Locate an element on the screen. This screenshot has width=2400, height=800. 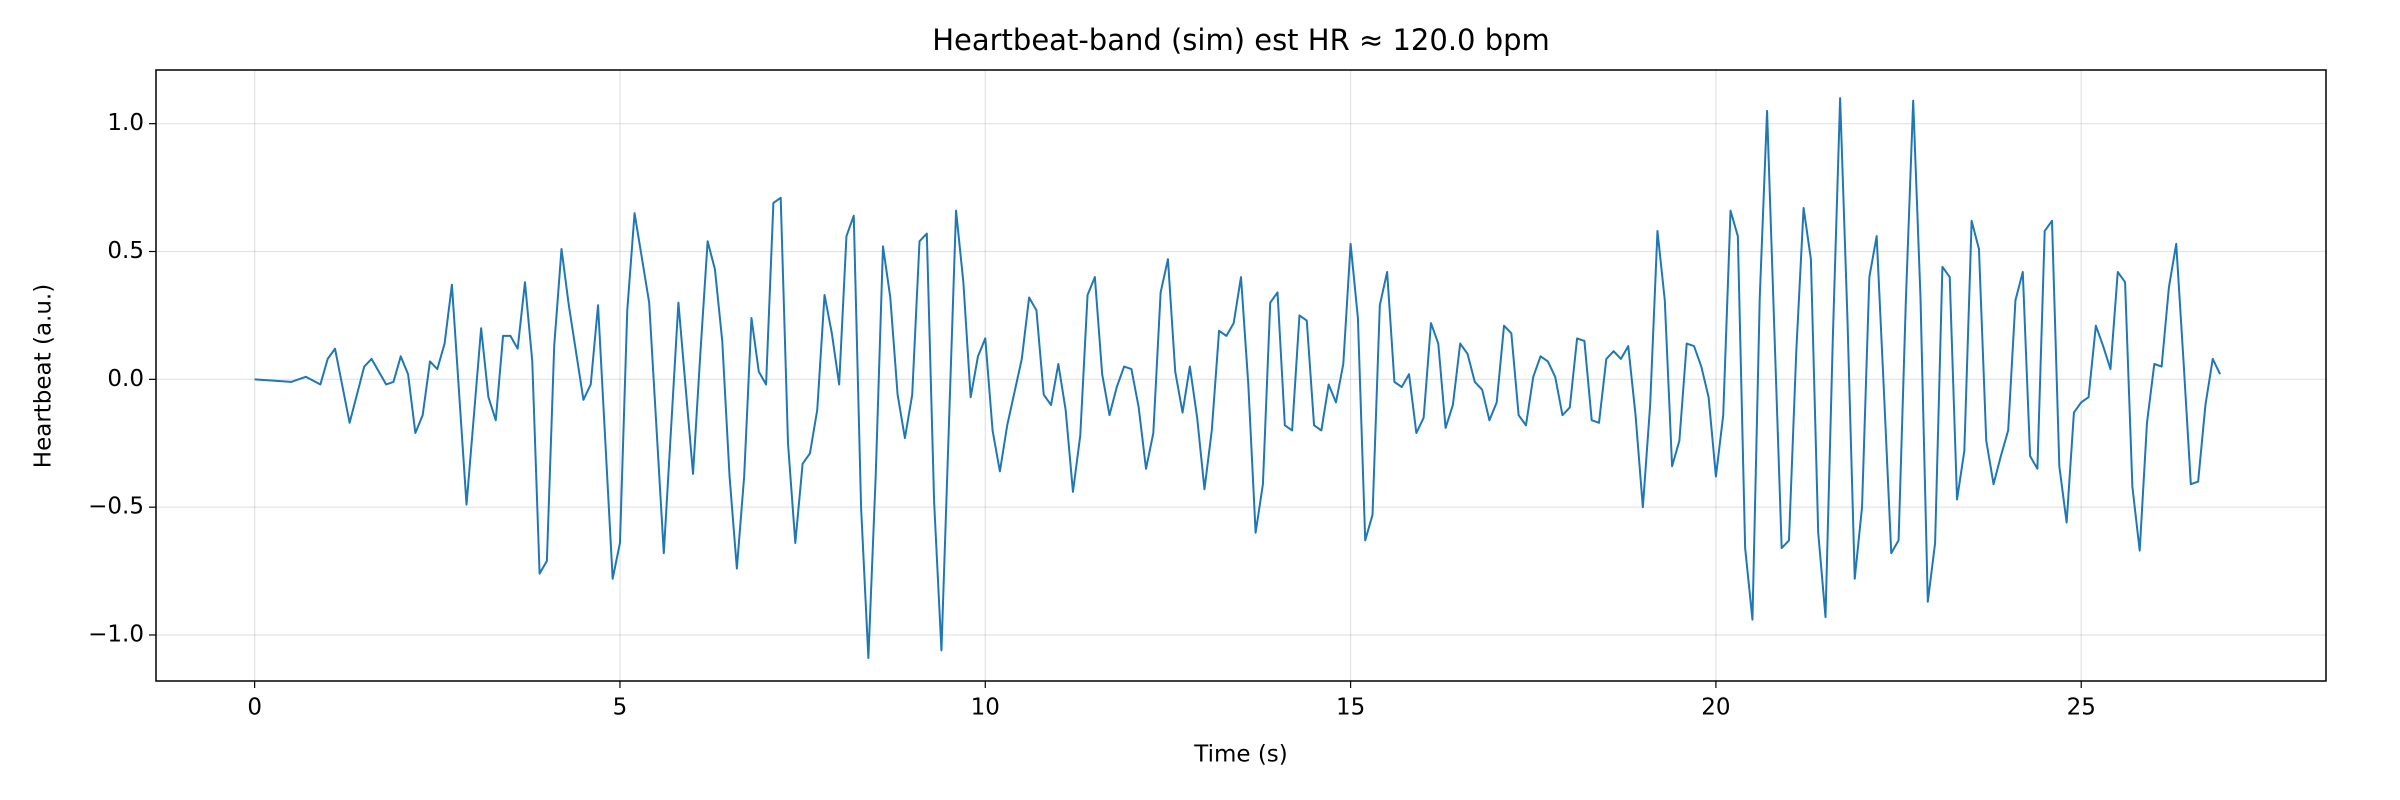
x-tick-label: 20 is located at coordinates (1715, 708).